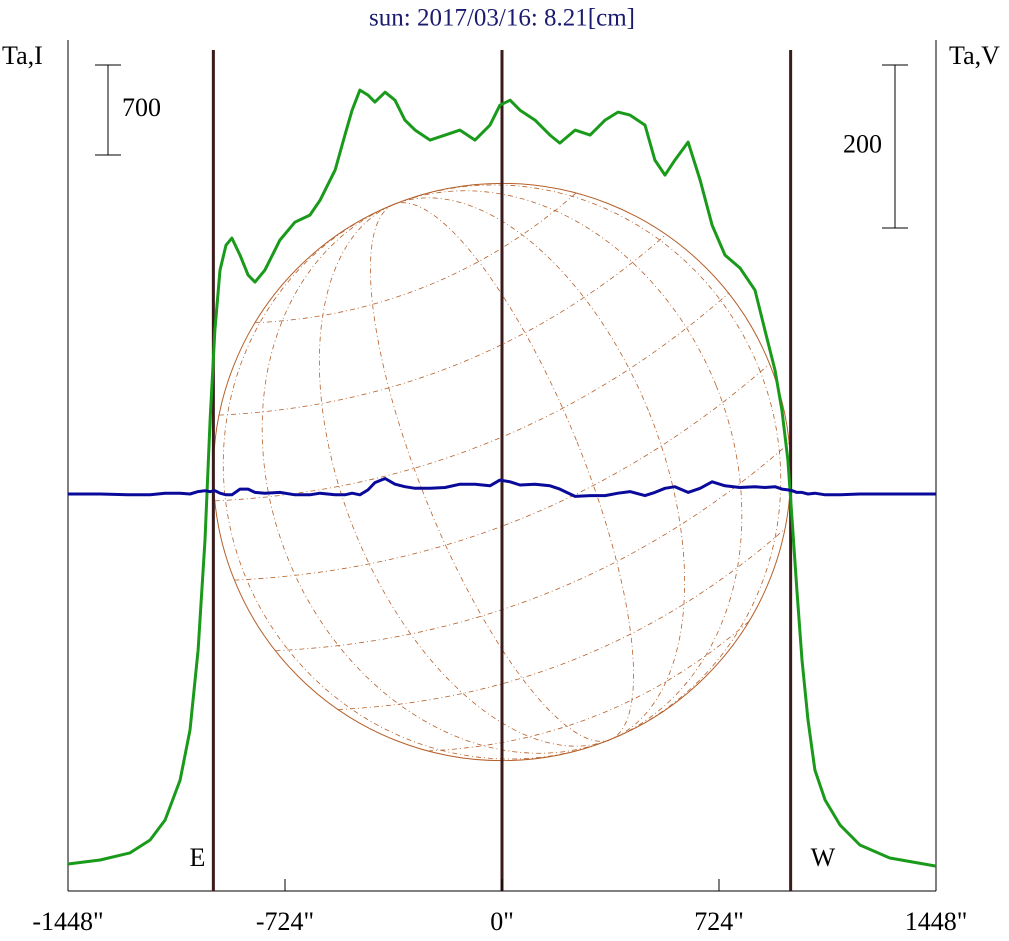 The height and width of the screenshot is (941, 1009). What do you see at coordinates (502, 18) in the screenshot?
I see `chart-title: sun: 2017/03/16: 8.21[cm]` at bounding box center [502, 18].